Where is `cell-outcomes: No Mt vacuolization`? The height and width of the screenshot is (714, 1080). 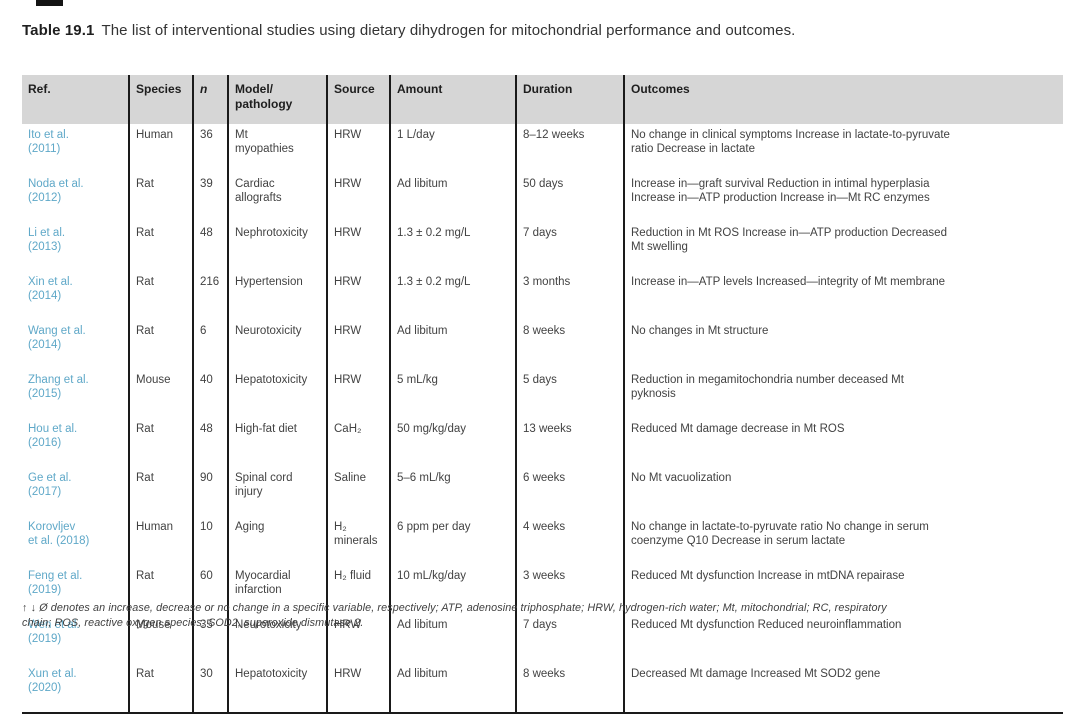
cell-outcomes: No Mt vacuolization is located at coordinates (843, 491).